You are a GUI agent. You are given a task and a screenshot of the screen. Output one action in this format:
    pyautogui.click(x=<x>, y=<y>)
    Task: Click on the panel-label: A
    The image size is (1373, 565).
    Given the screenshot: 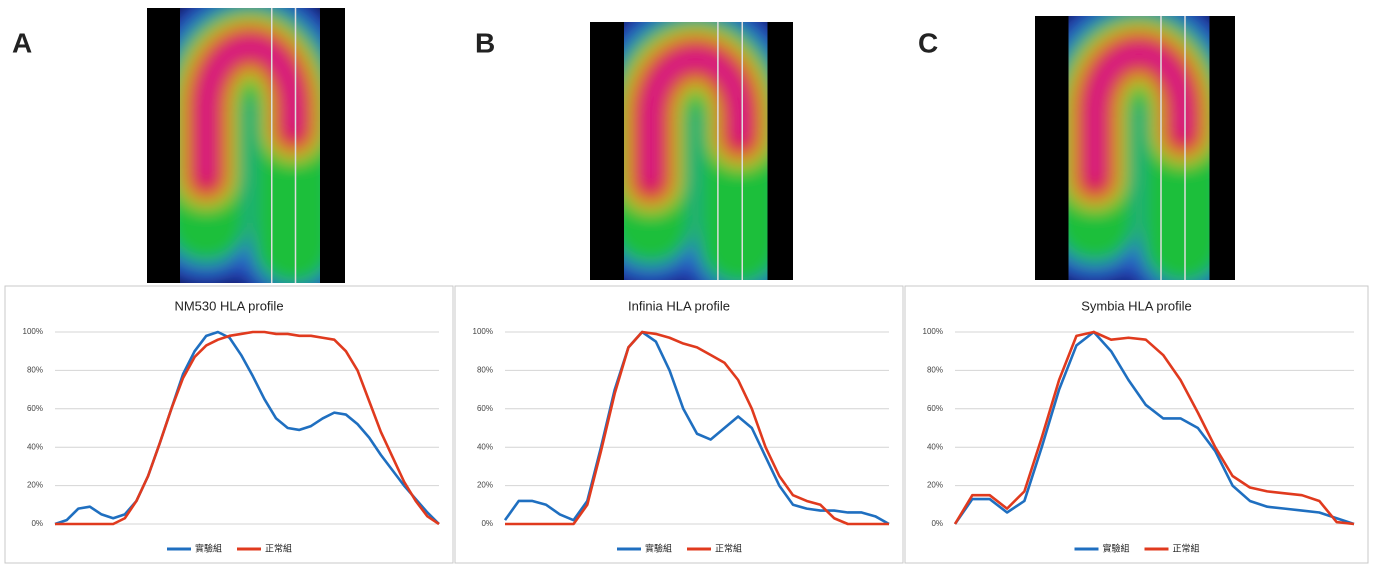 What is the action you would take?
    pyautogui.click(x=22, y=42)
    